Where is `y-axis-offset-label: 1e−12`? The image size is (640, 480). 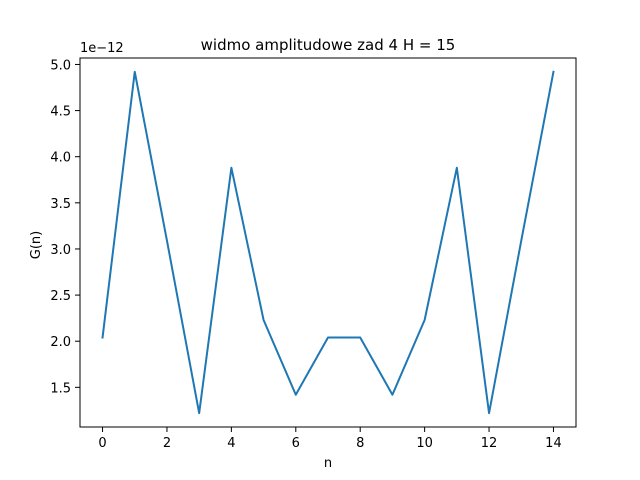 y-axis-offset-label: 1e−12 is located at coordinates (102, 48).